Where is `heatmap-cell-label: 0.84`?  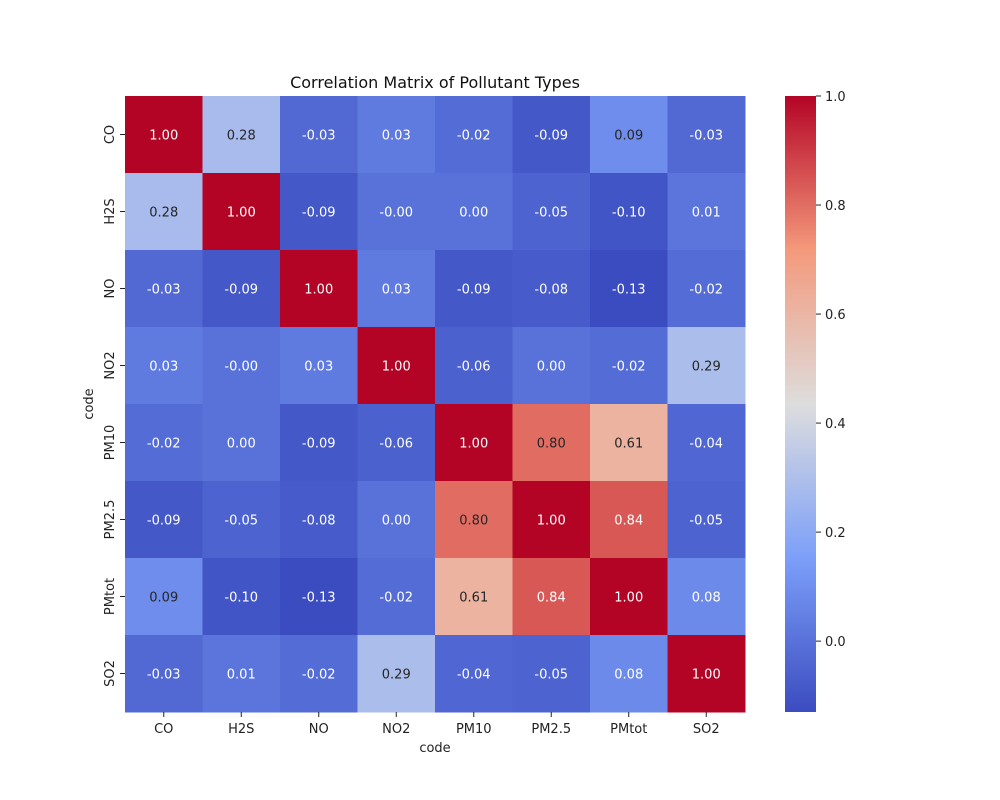 heatmap-cell-label: 0.84 is located at coordinates (628, 521).